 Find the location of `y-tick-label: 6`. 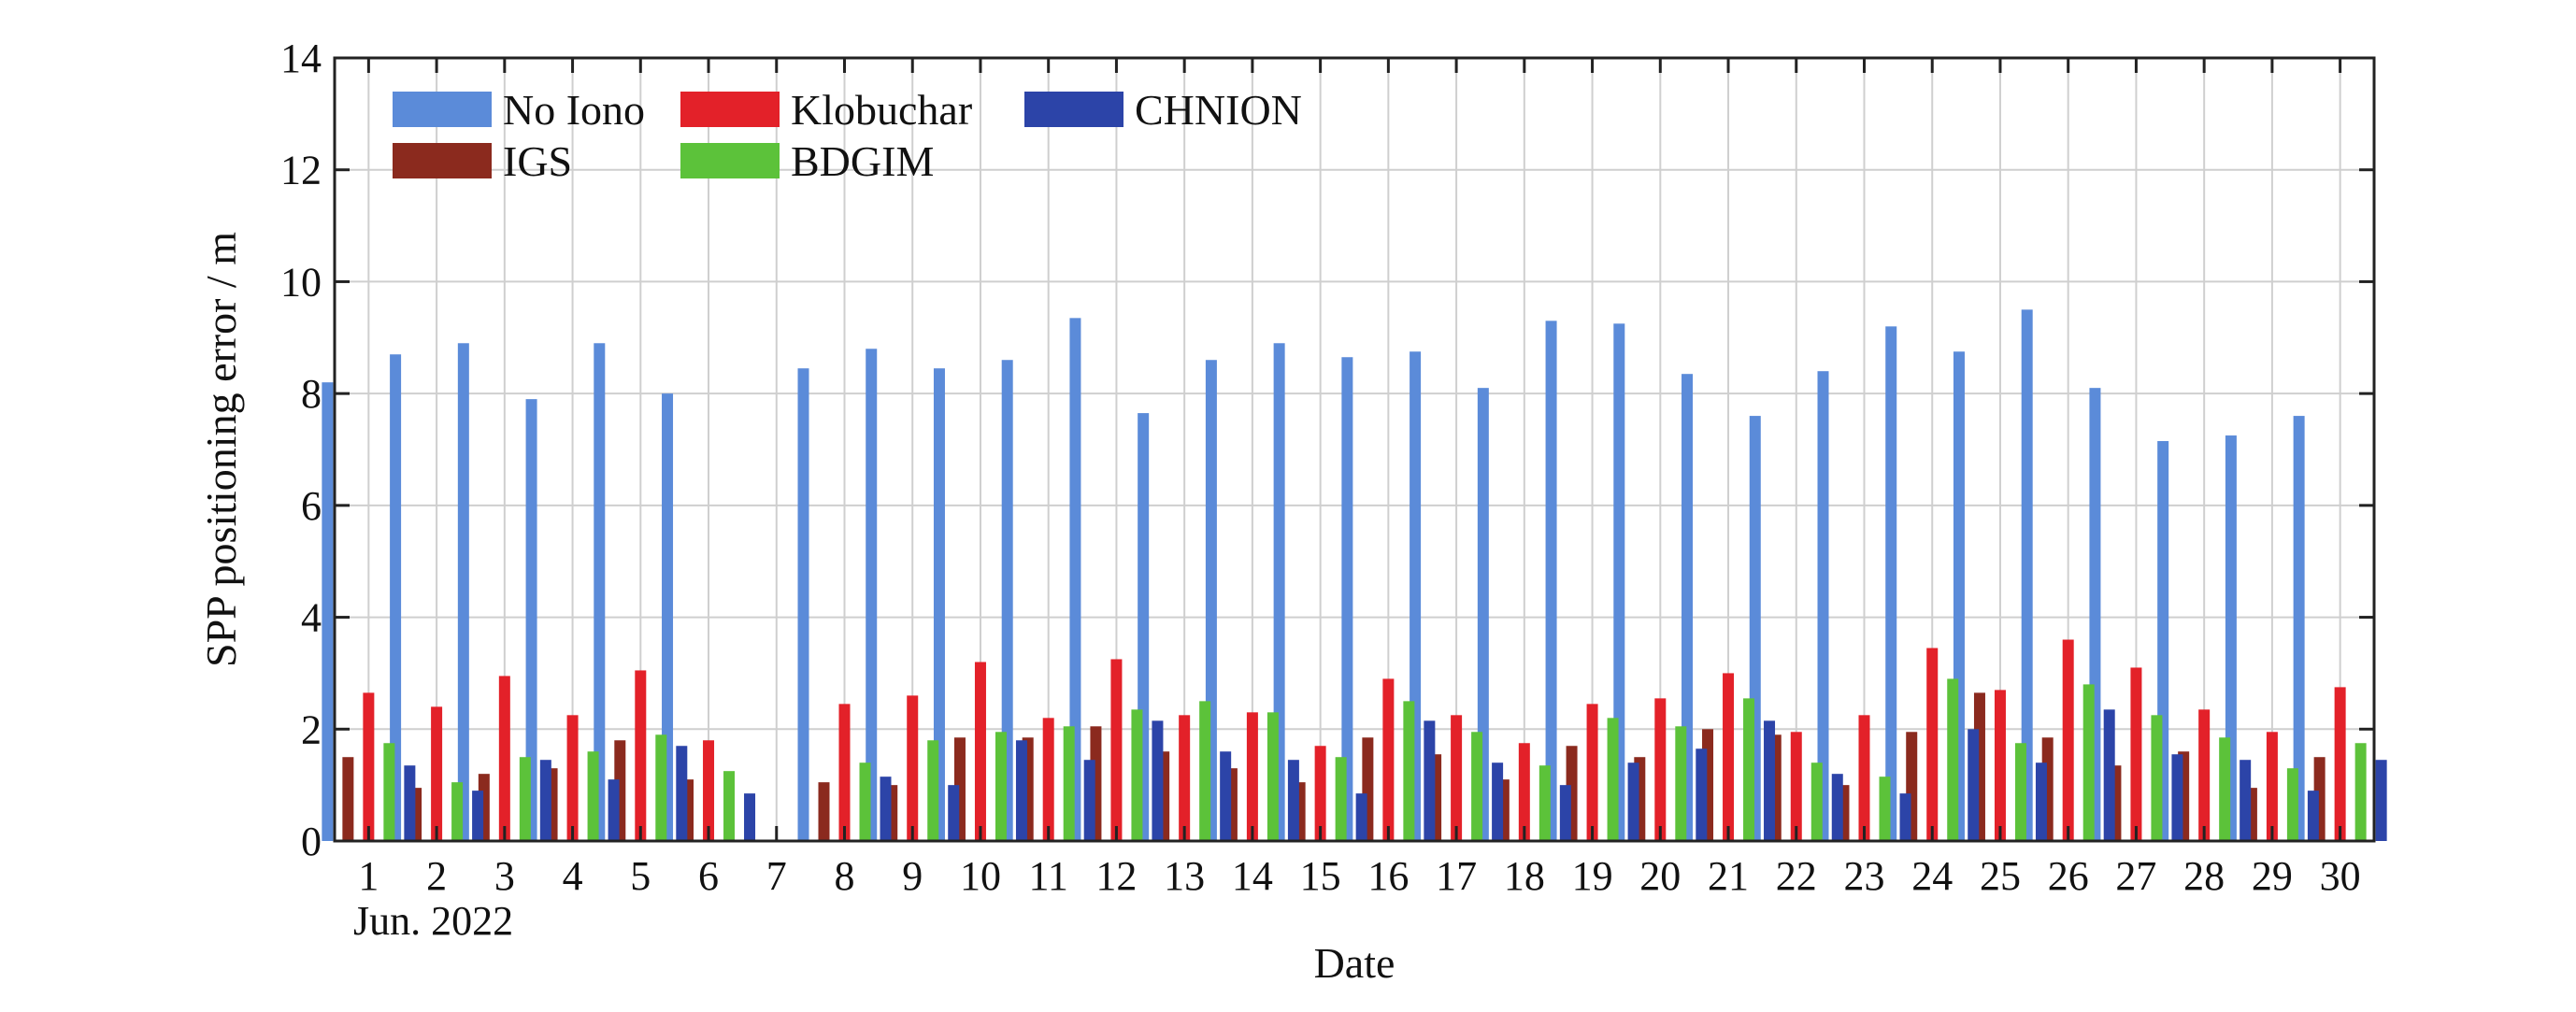

y-tick-label: 6 is located at coordinates (311, 506).